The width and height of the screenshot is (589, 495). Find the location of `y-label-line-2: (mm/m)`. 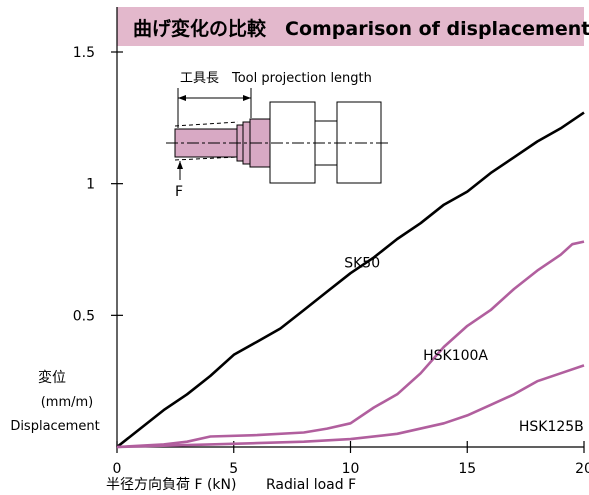

y-label-line-2: (mm/m) is located at coordinates (67, 402).